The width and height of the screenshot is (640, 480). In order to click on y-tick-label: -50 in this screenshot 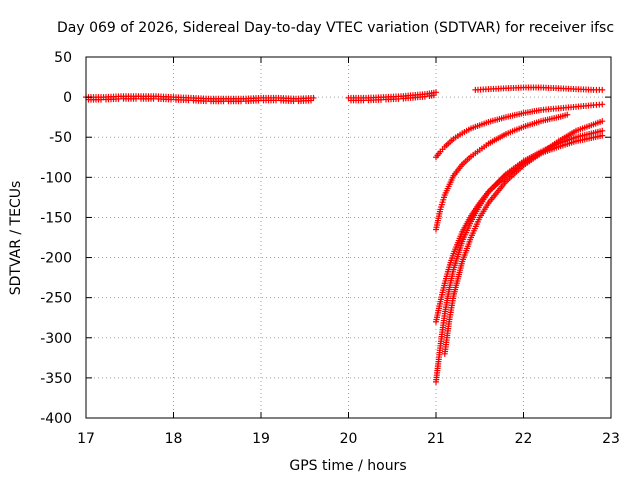, I will do `click(60, 138)`.